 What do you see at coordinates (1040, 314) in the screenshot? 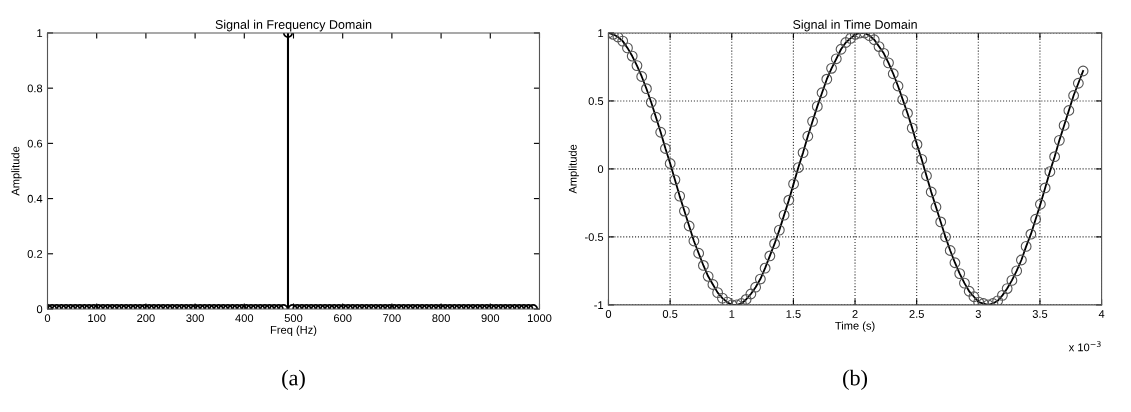
I see `x-tick-label: 3.5` at bounding box center [1040, 314].